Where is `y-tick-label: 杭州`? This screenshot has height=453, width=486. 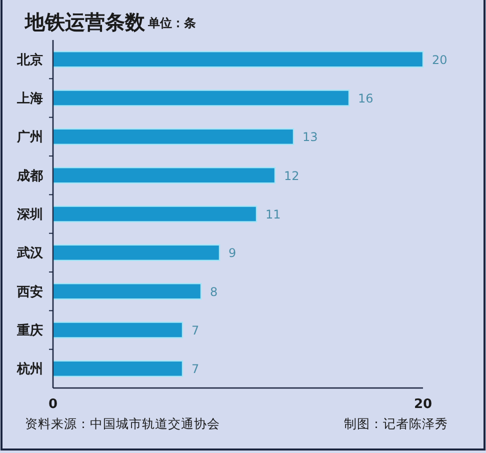 y-tick-label: 杭州 is located at coordinates (29, 369).